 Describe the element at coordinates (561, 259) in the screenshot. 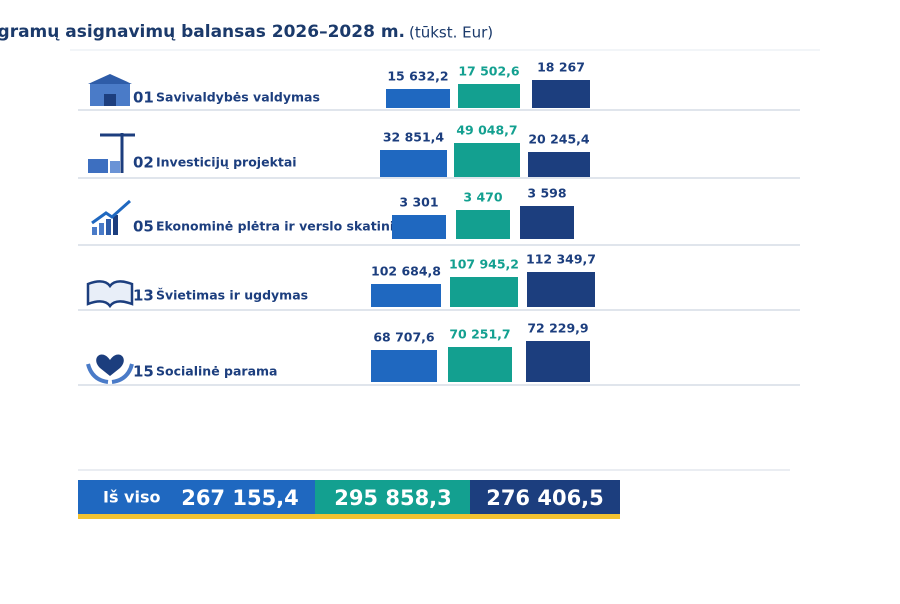

I see `program-value: 112 349,7` at that location.